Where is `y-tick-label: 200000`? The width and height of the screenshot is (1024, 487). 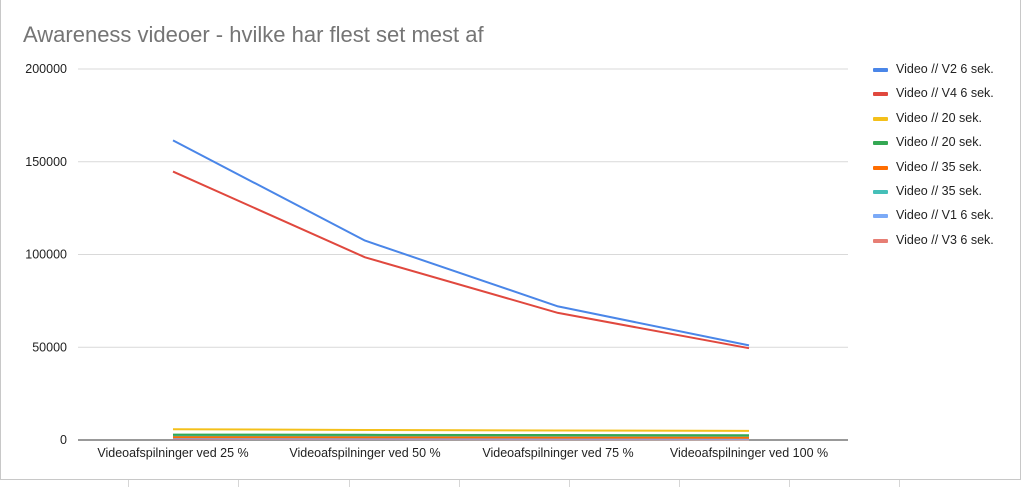 y-tick-label: 200000 is located at coordinates (46, 69).